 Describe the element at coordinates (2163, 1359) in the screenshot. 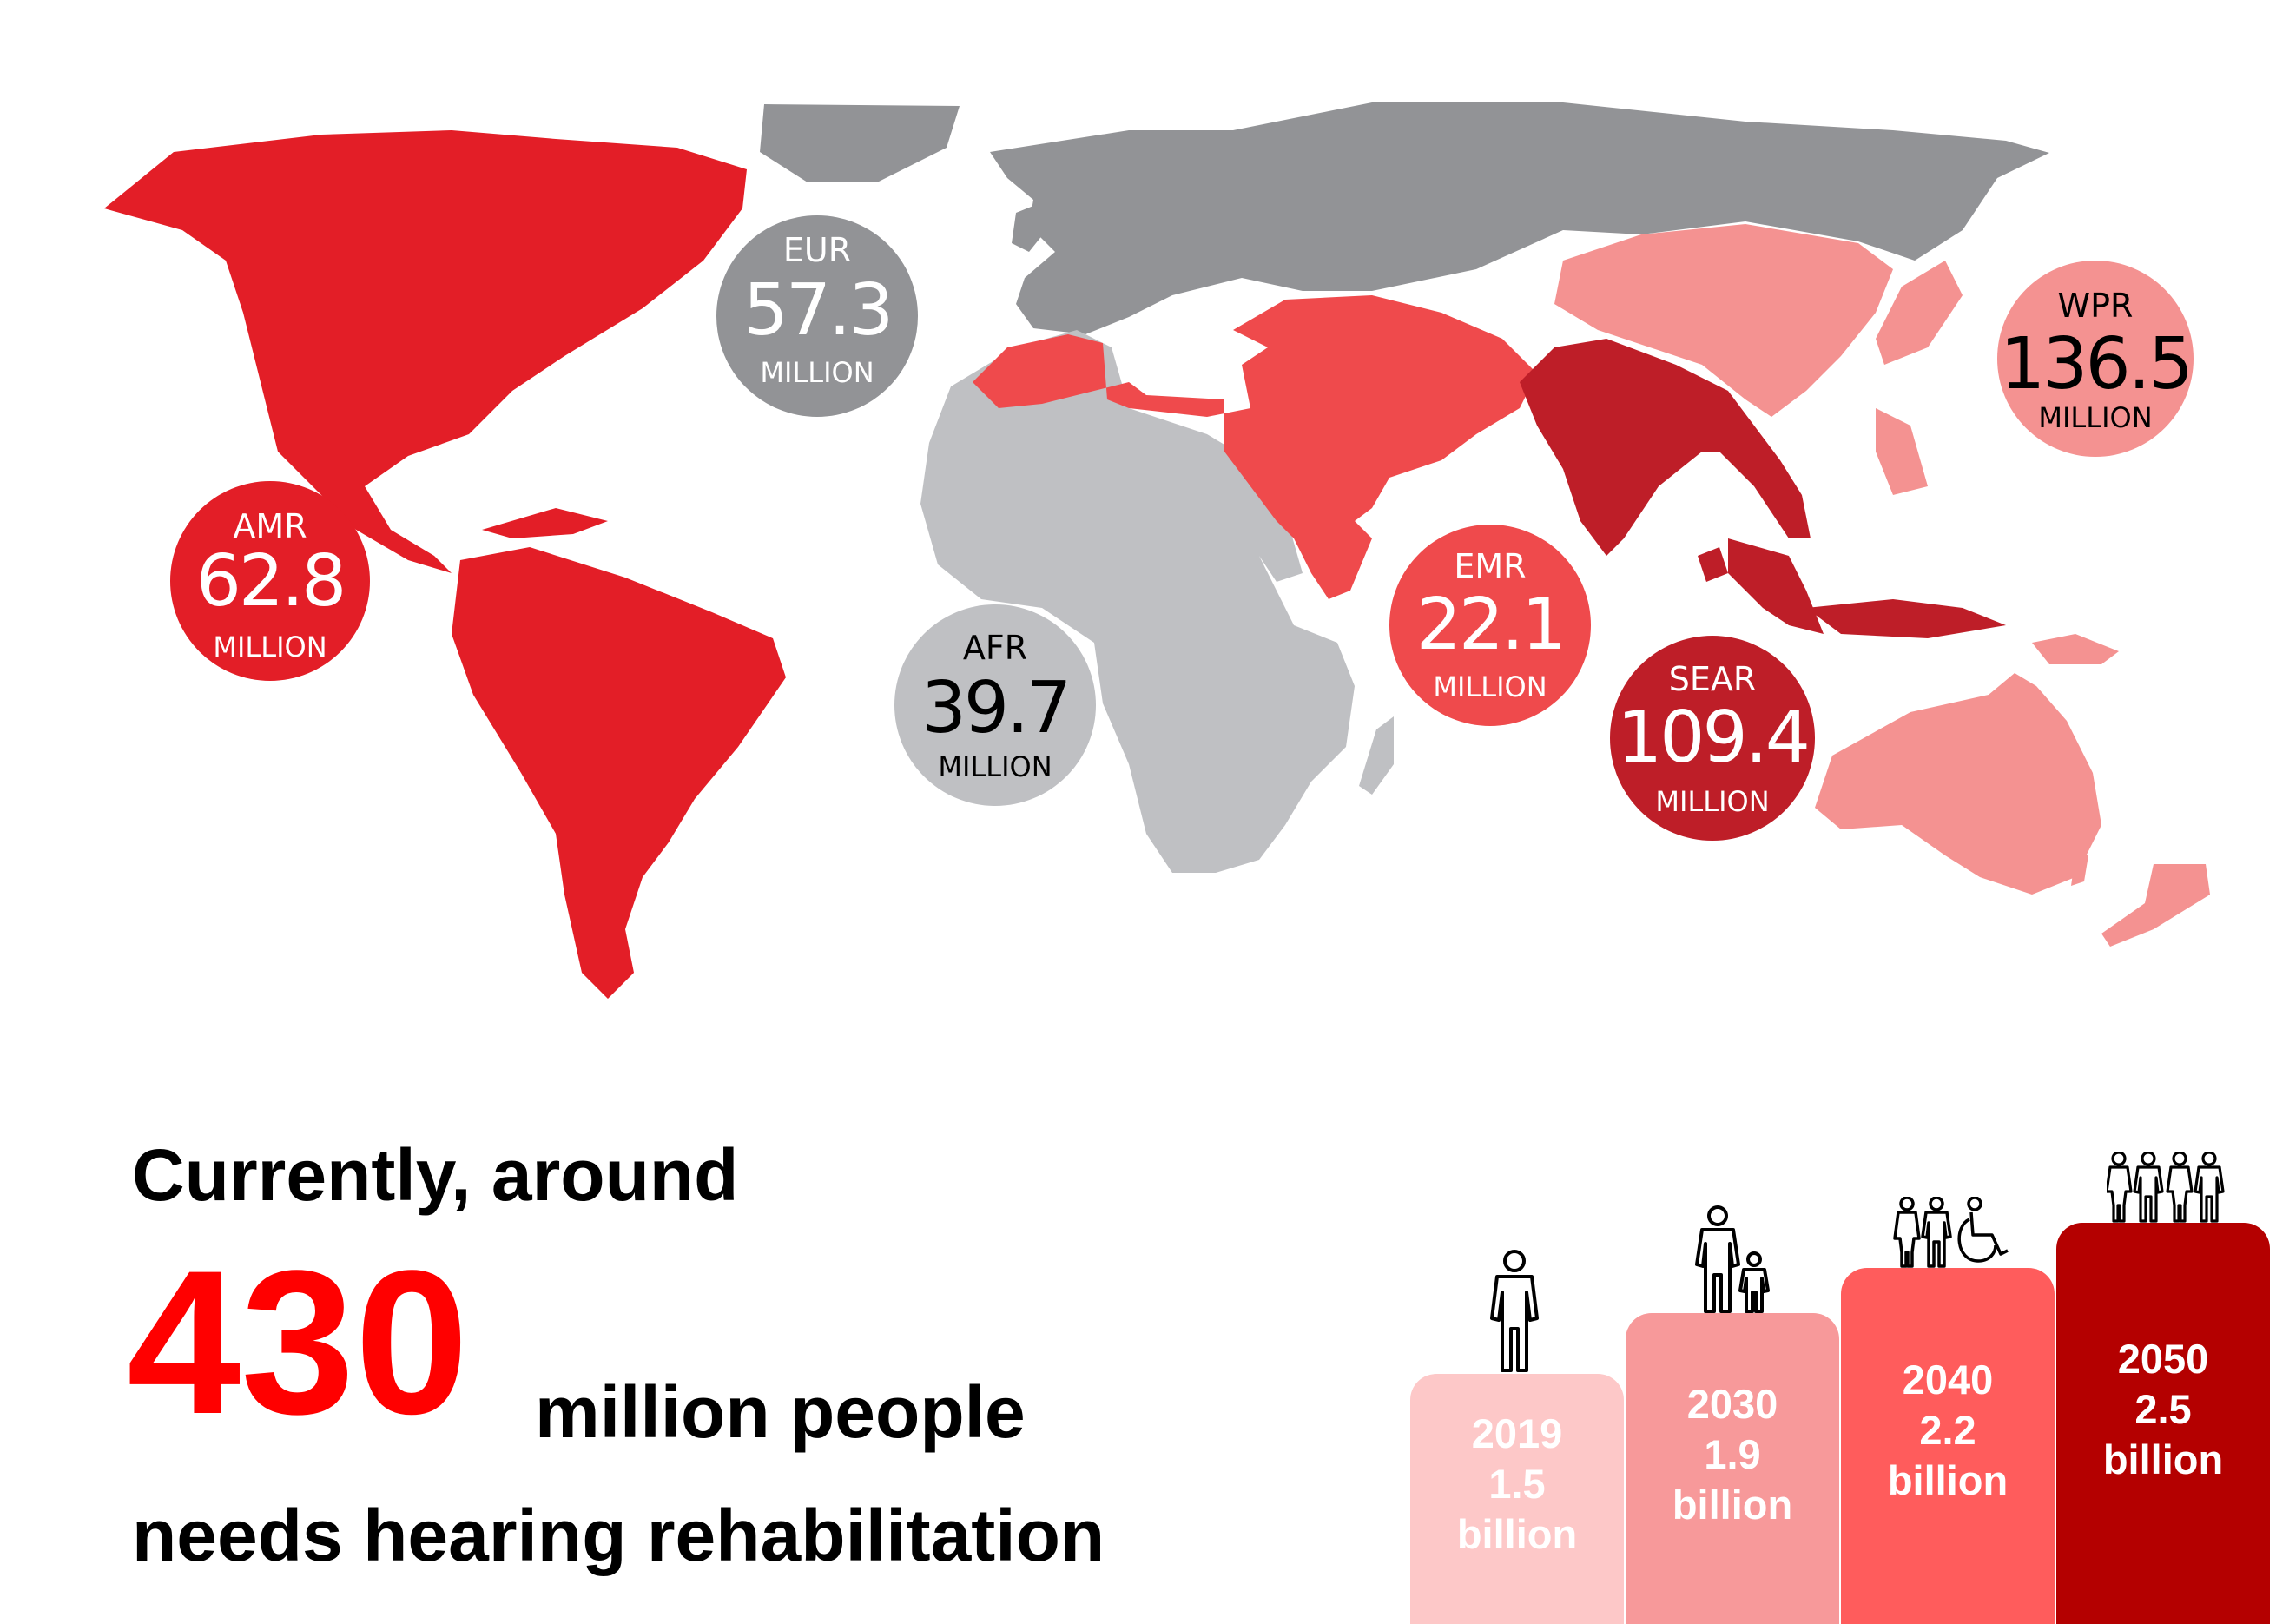

I see `bar-year-label: 2050` at that location.